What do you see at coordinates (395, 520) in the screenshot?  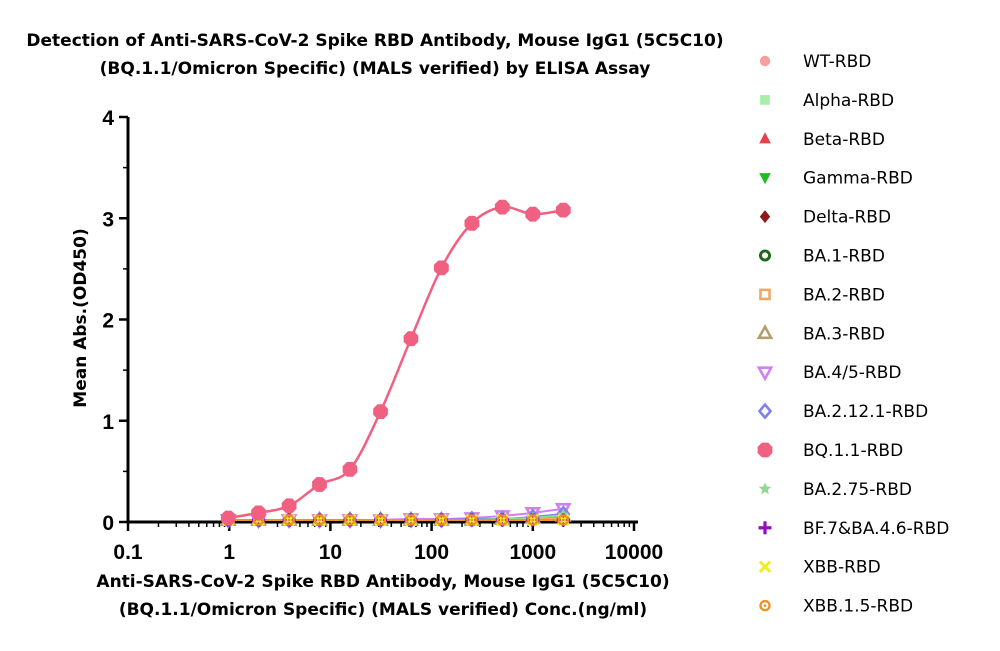 I see `series-points-xbb-1-5-rbd` at bounding box center [395, 520].